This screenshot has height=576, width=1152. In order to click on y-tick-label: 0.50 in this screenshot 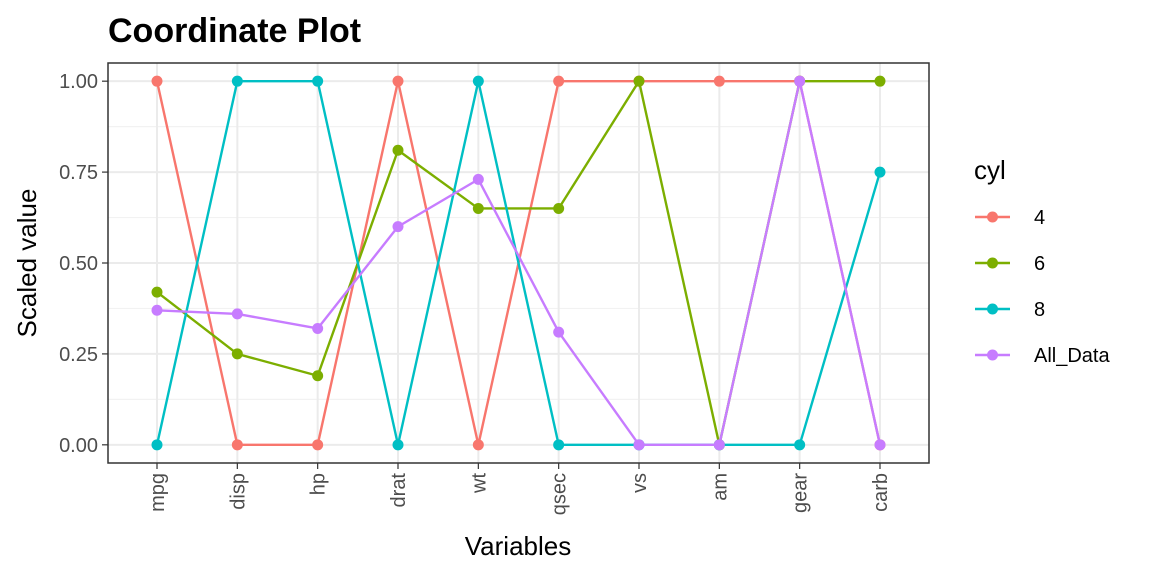, I will do `click(78, 264)`.